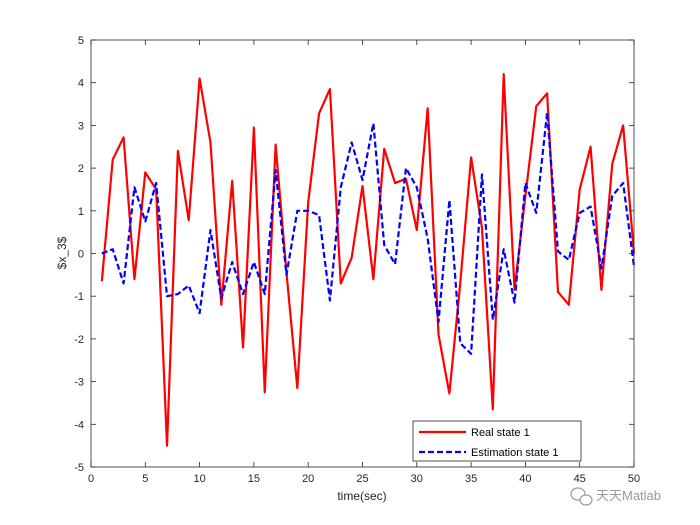  Describe the element at coordinates (580, 479) in the screenshot. I see `x-tick-label: 45` at that location.